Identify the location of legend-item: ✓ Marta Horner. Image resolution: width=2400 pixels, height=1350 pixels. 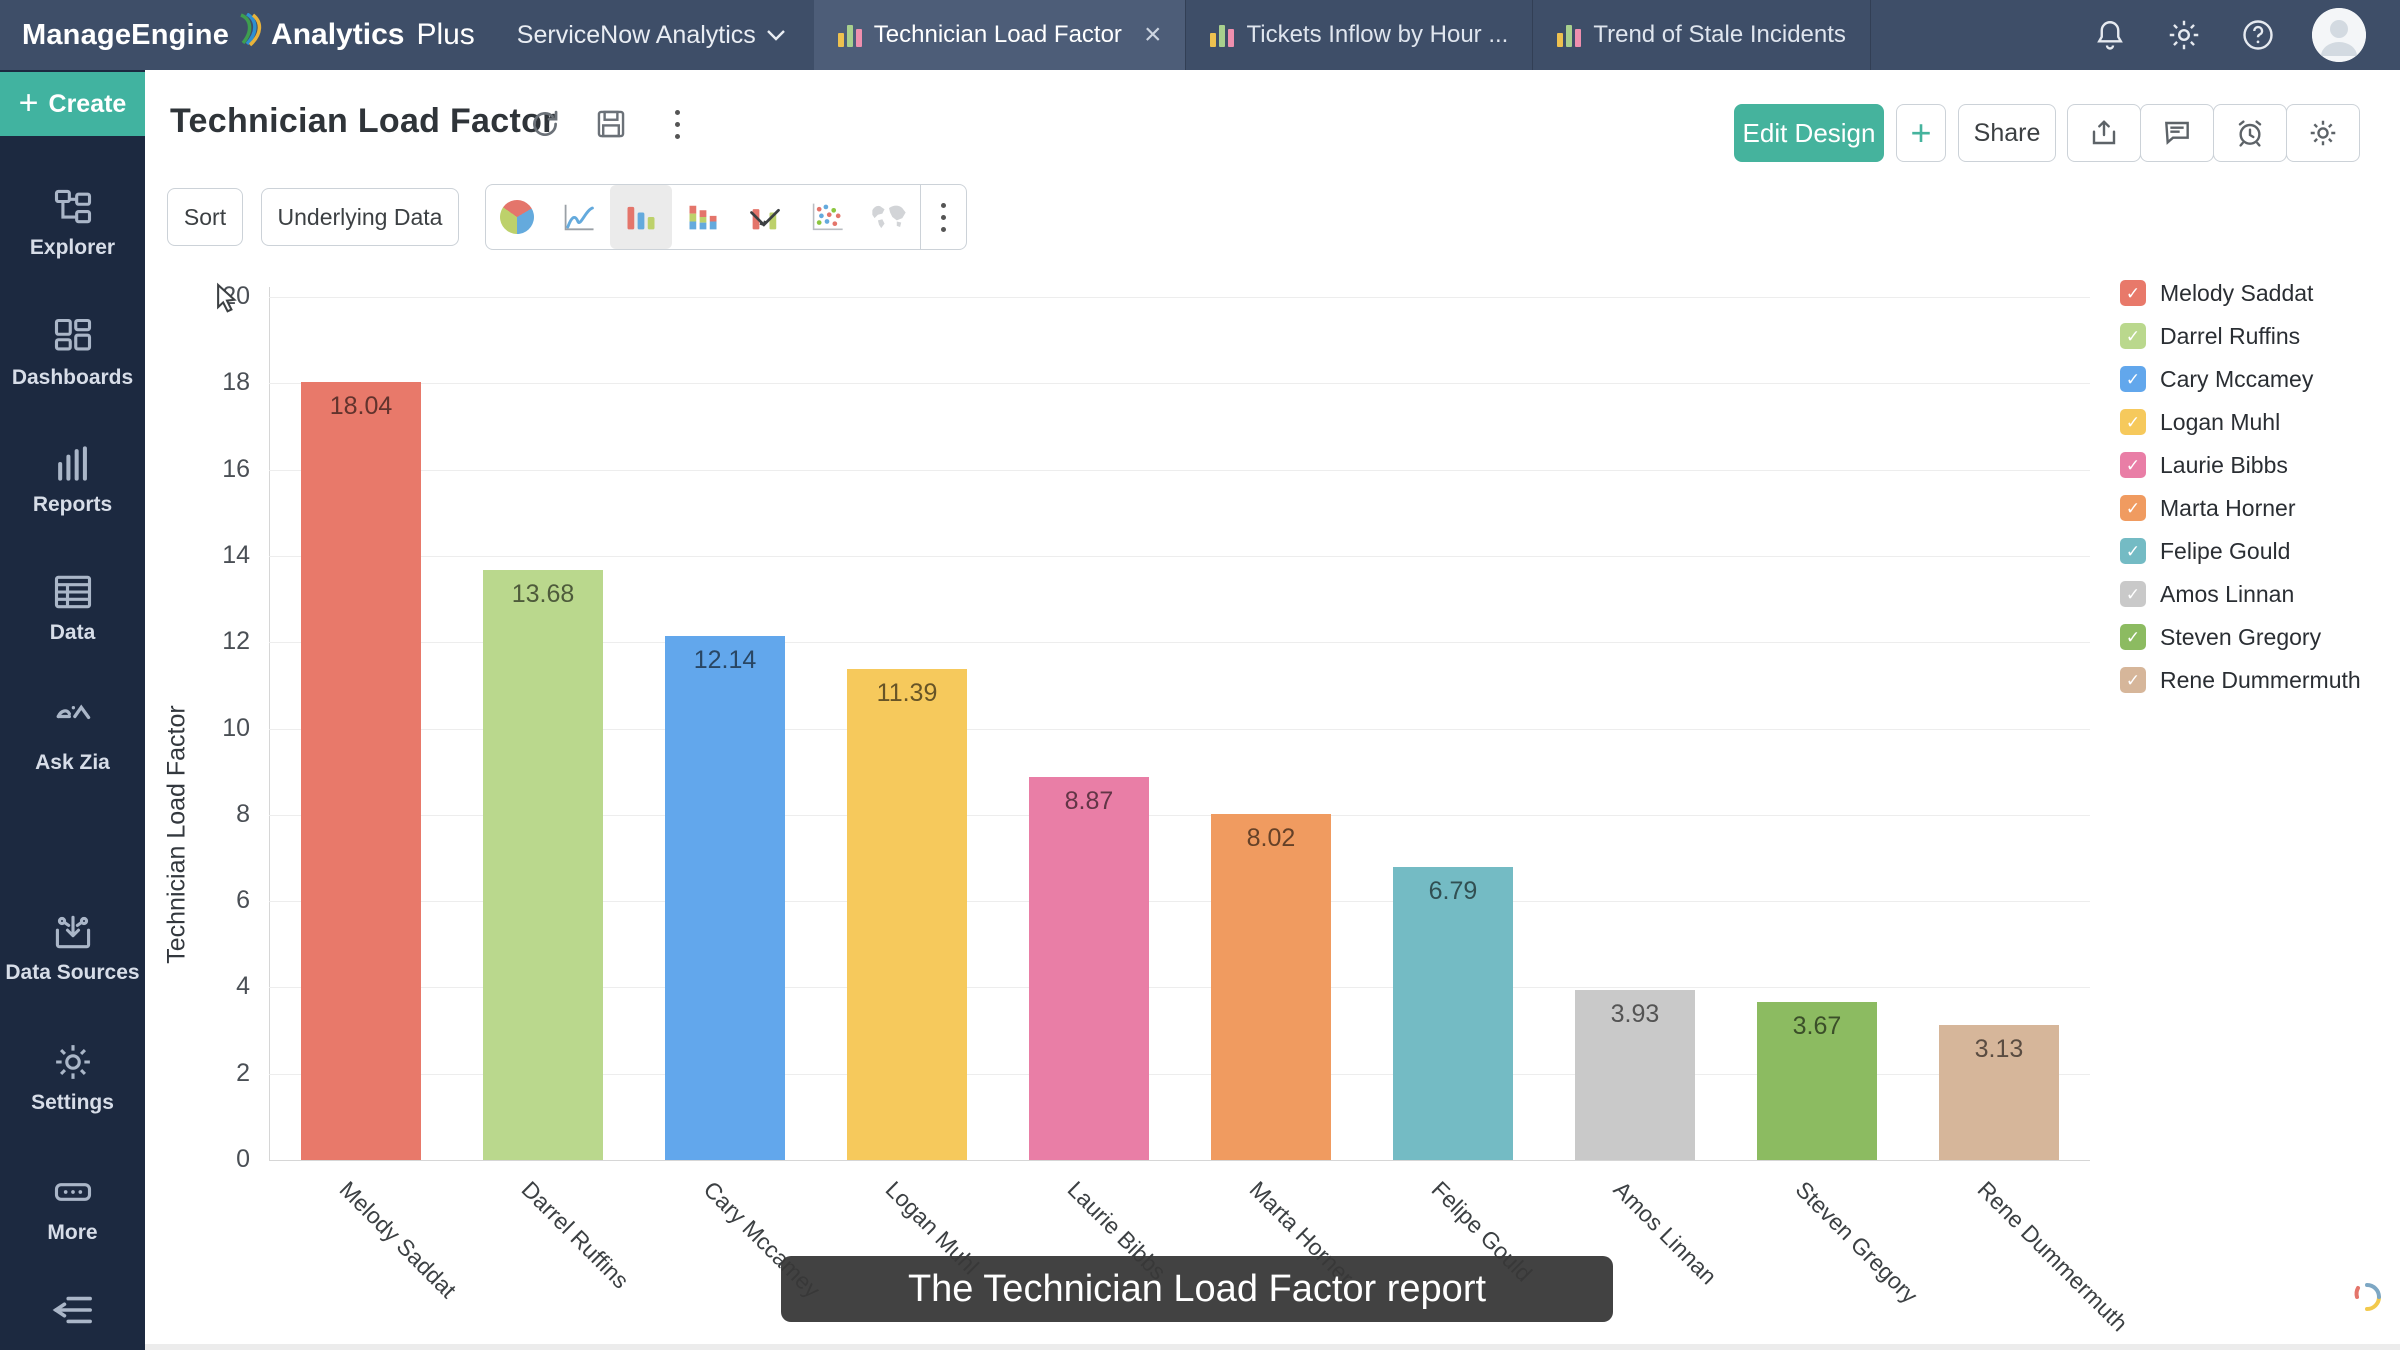
(2240, 508).